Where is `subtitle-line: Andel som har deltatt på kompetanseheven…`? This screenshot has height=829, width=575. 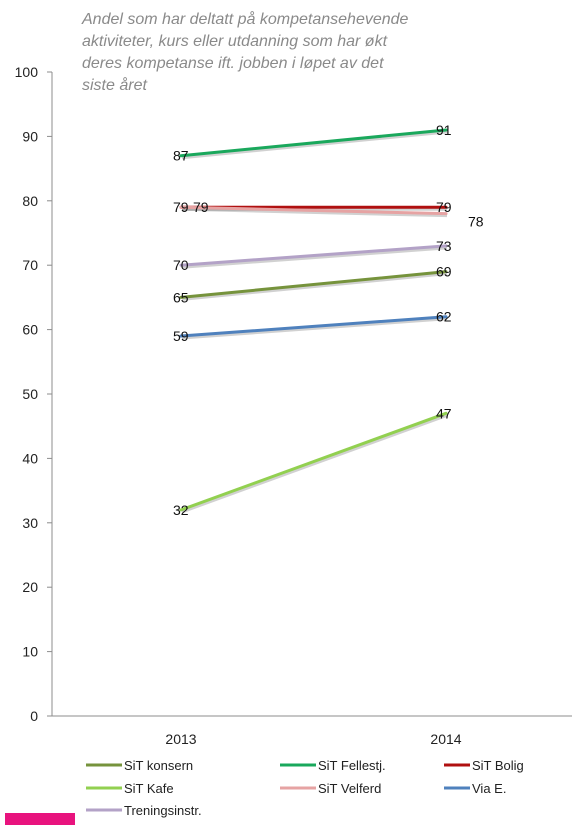 subtitle-line: Andel som har deltatt på kompetanseheven… is located at coordinates (245, 19).